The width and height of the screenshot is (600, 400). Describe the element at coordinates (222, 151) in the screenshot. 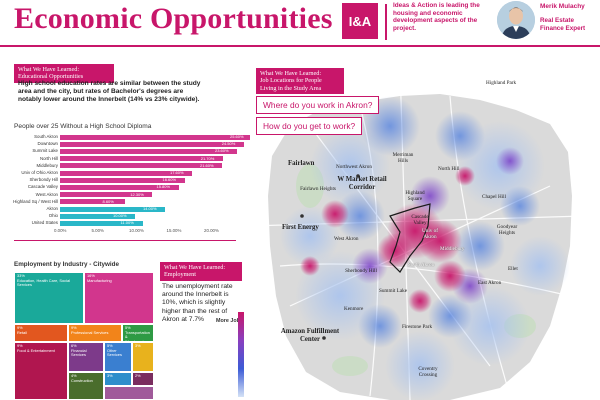

I see `bar-value-label: 23.60%` at that location.